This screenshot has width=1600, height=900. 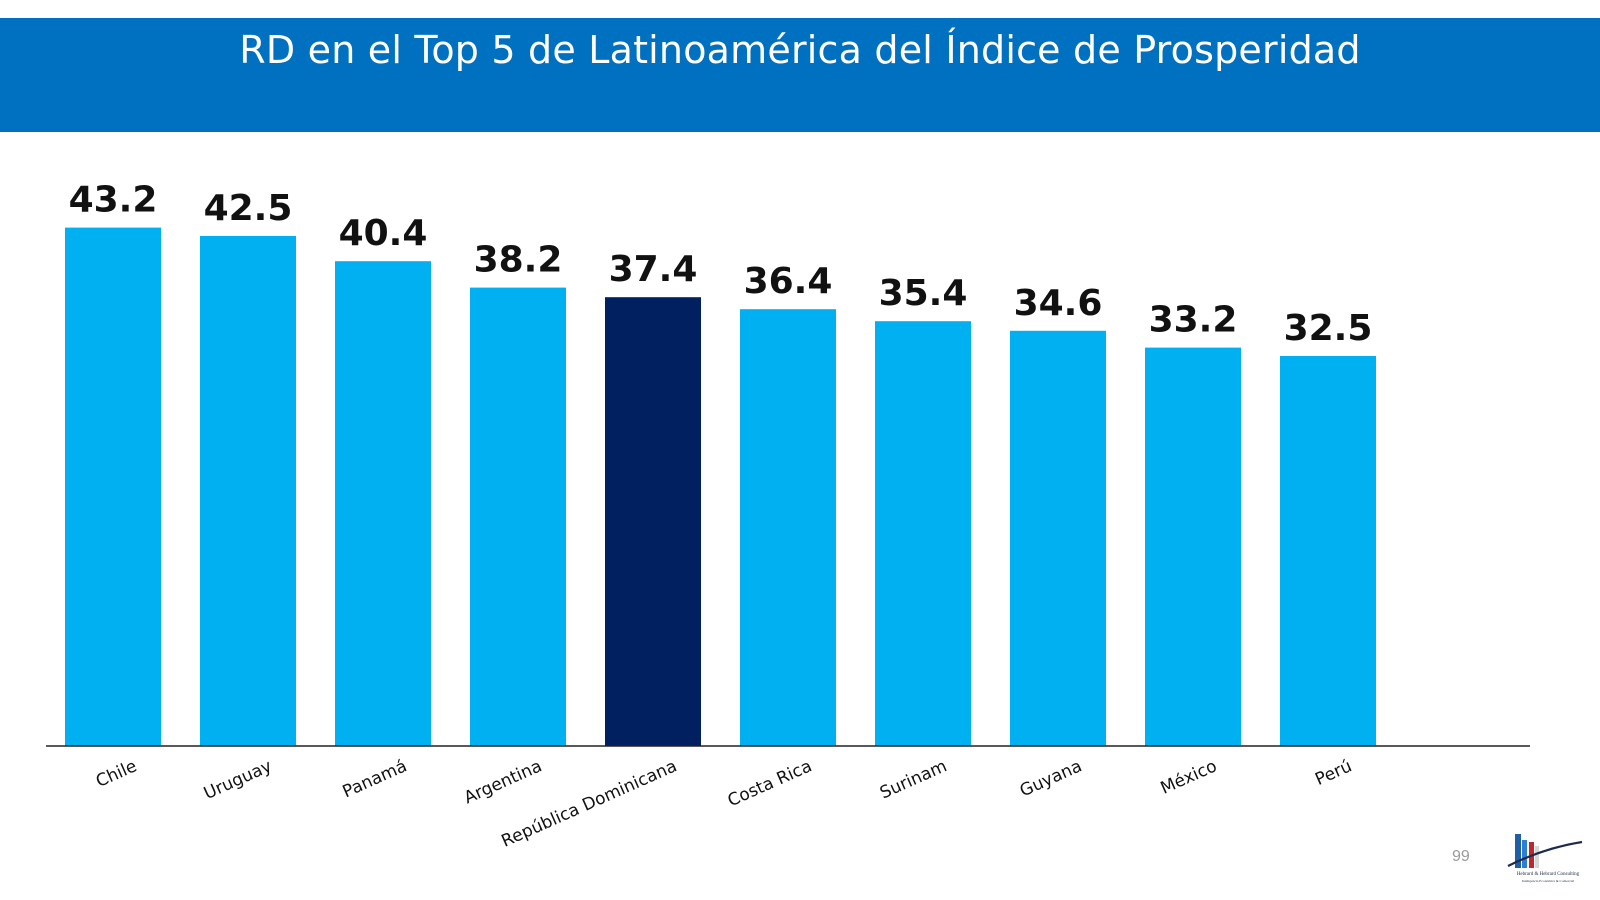 I want to click on bar-mexico, so click(x=1193, y=546).